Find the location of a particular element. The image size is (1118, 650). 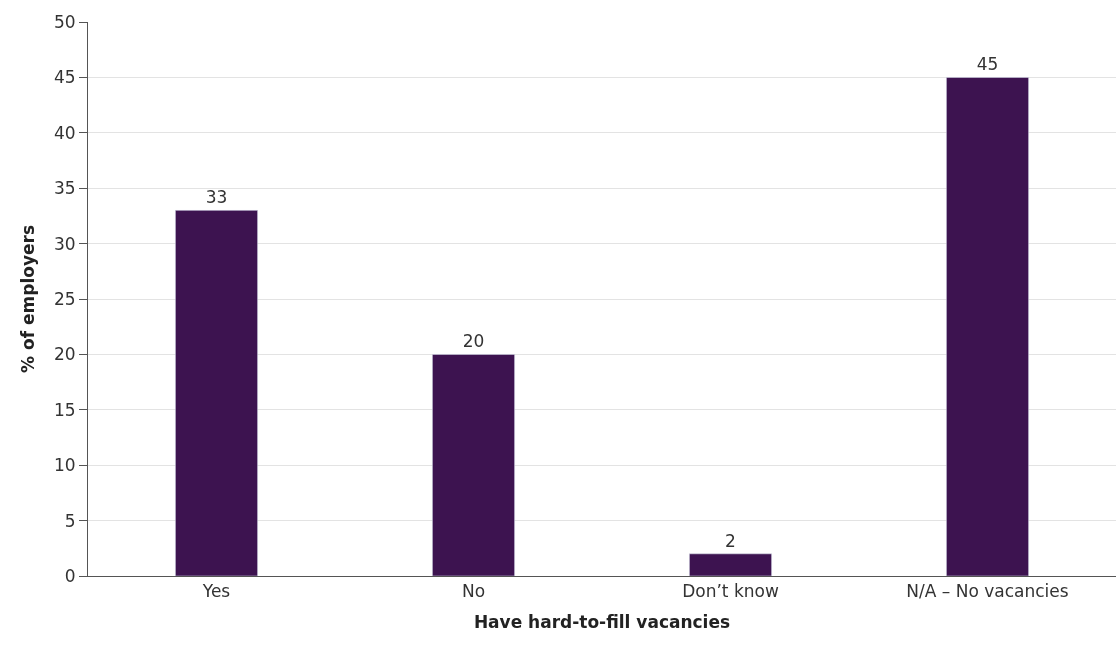

y-tick-label: 5 is located at coordinates (70, 520).